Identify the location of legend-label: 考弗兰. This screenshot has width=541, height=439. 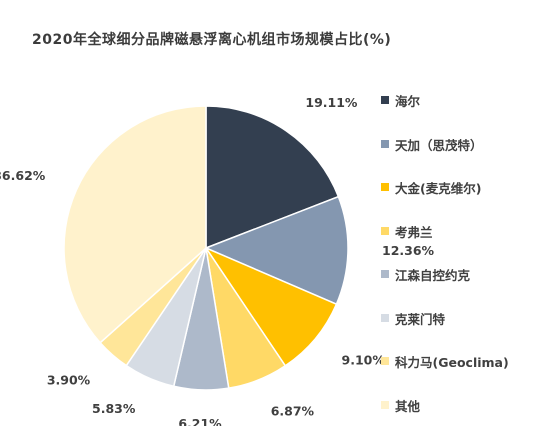
(414, 231).